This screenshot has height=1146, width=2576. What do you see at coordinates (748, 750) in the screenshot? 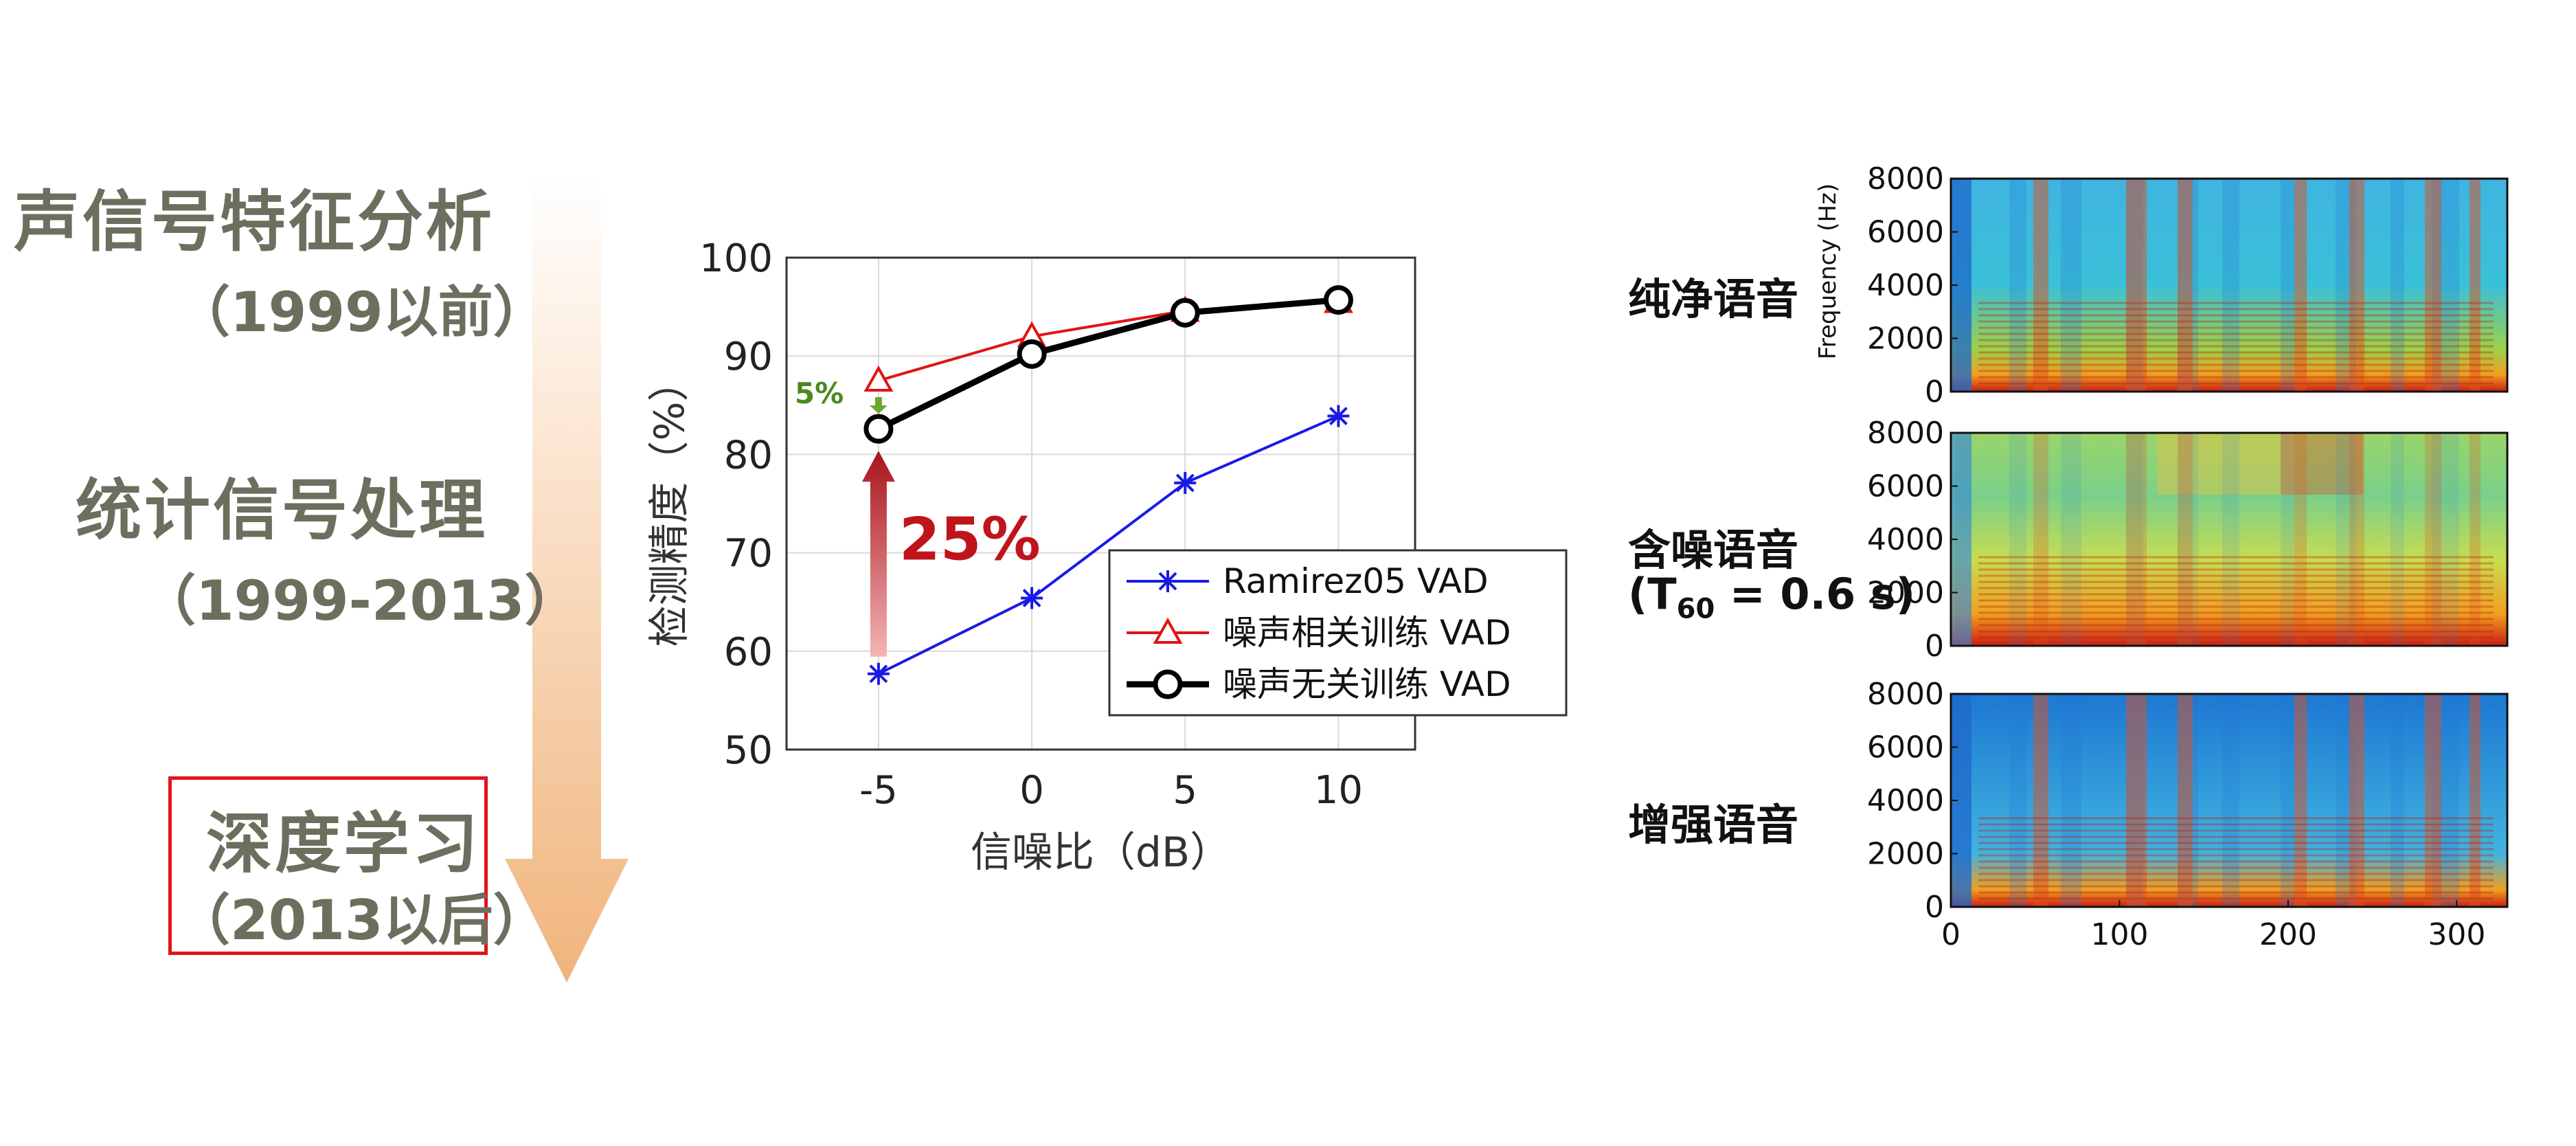
I see `y-tick-label: 50` at bounding box center [748, 750].